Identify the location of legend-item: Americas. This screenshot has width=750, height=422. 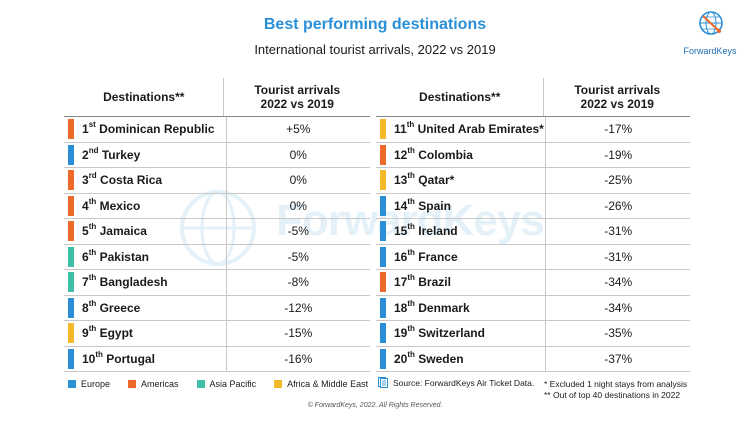
(153, 384).